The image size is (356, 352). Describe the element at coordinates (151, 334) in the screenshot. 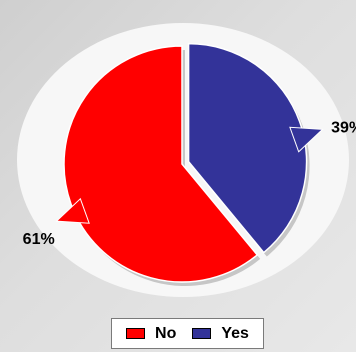

I see `legend-item-no: No` at that location.